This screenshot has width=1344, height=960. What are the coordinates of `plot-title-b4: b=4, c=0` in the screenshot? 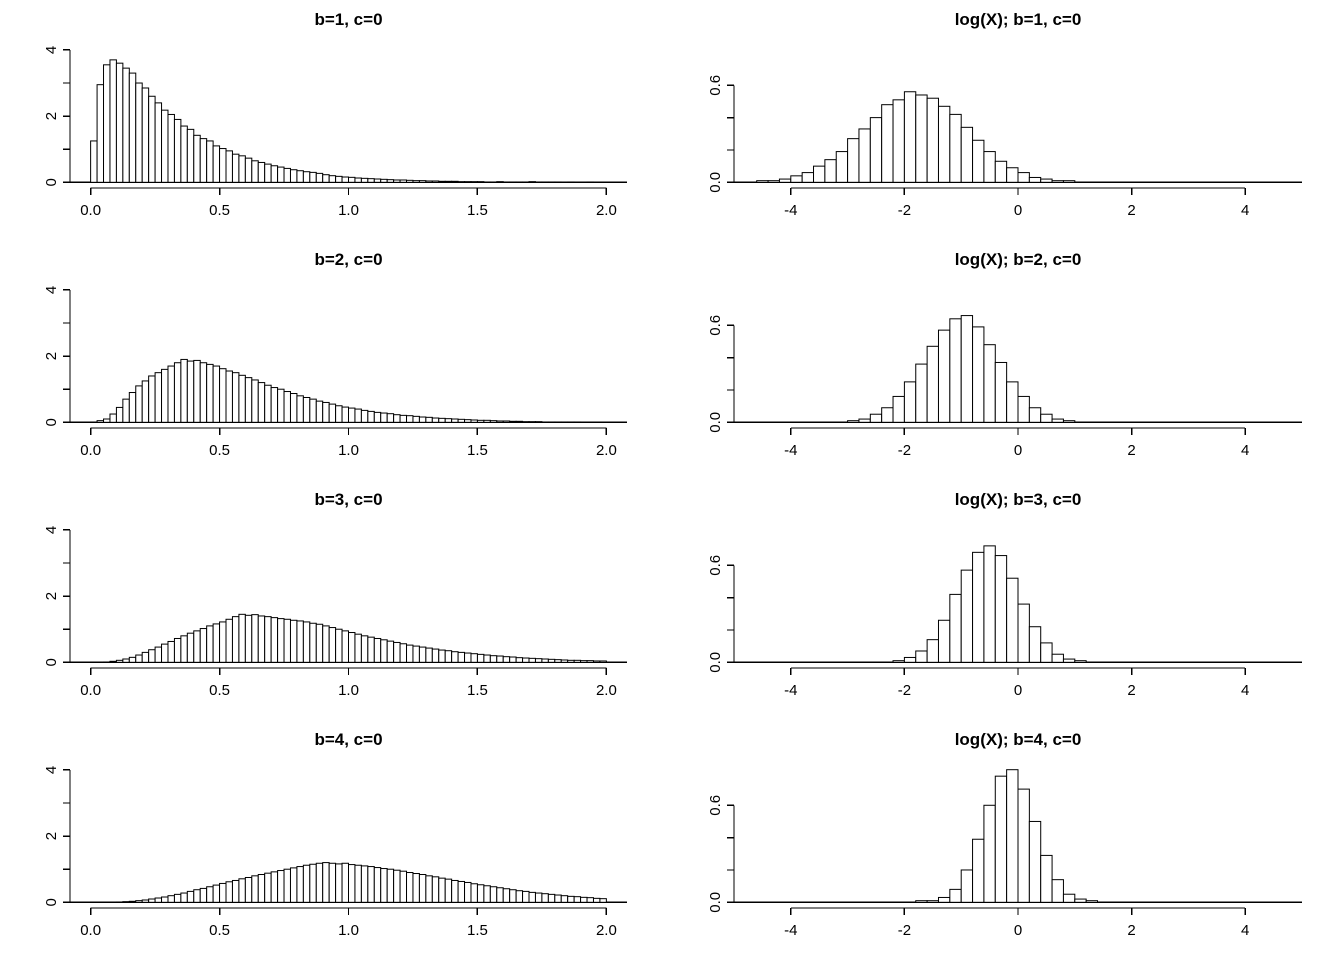 It's located at (348, 739).